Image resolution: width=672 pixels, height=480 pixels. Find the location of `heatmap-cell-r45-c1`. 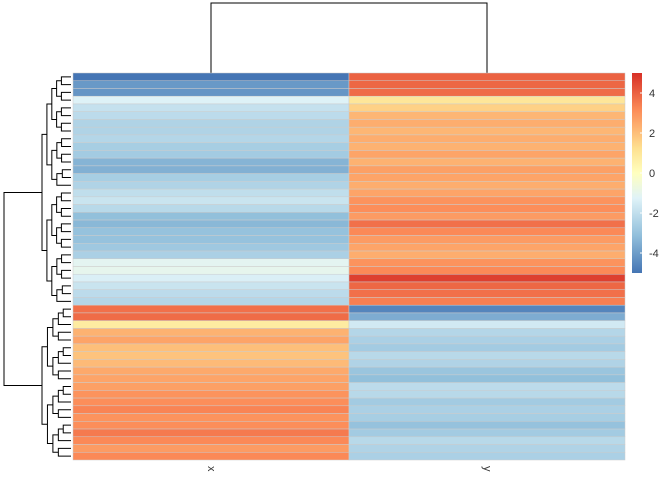

heatmap-cell-r45-c1 is located at coordinates (487, 425).